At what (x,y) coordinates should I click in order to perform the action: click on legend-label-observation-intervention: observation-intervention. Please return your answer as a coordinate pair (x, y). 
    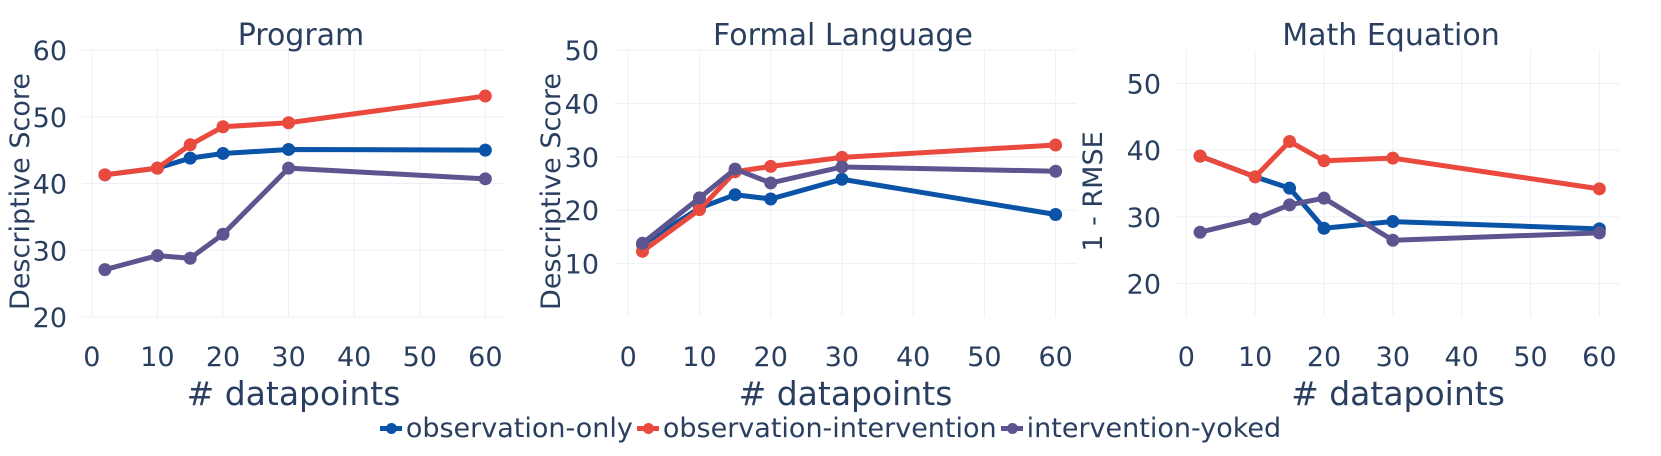
    Looking at the image, I should click on (829, 428).